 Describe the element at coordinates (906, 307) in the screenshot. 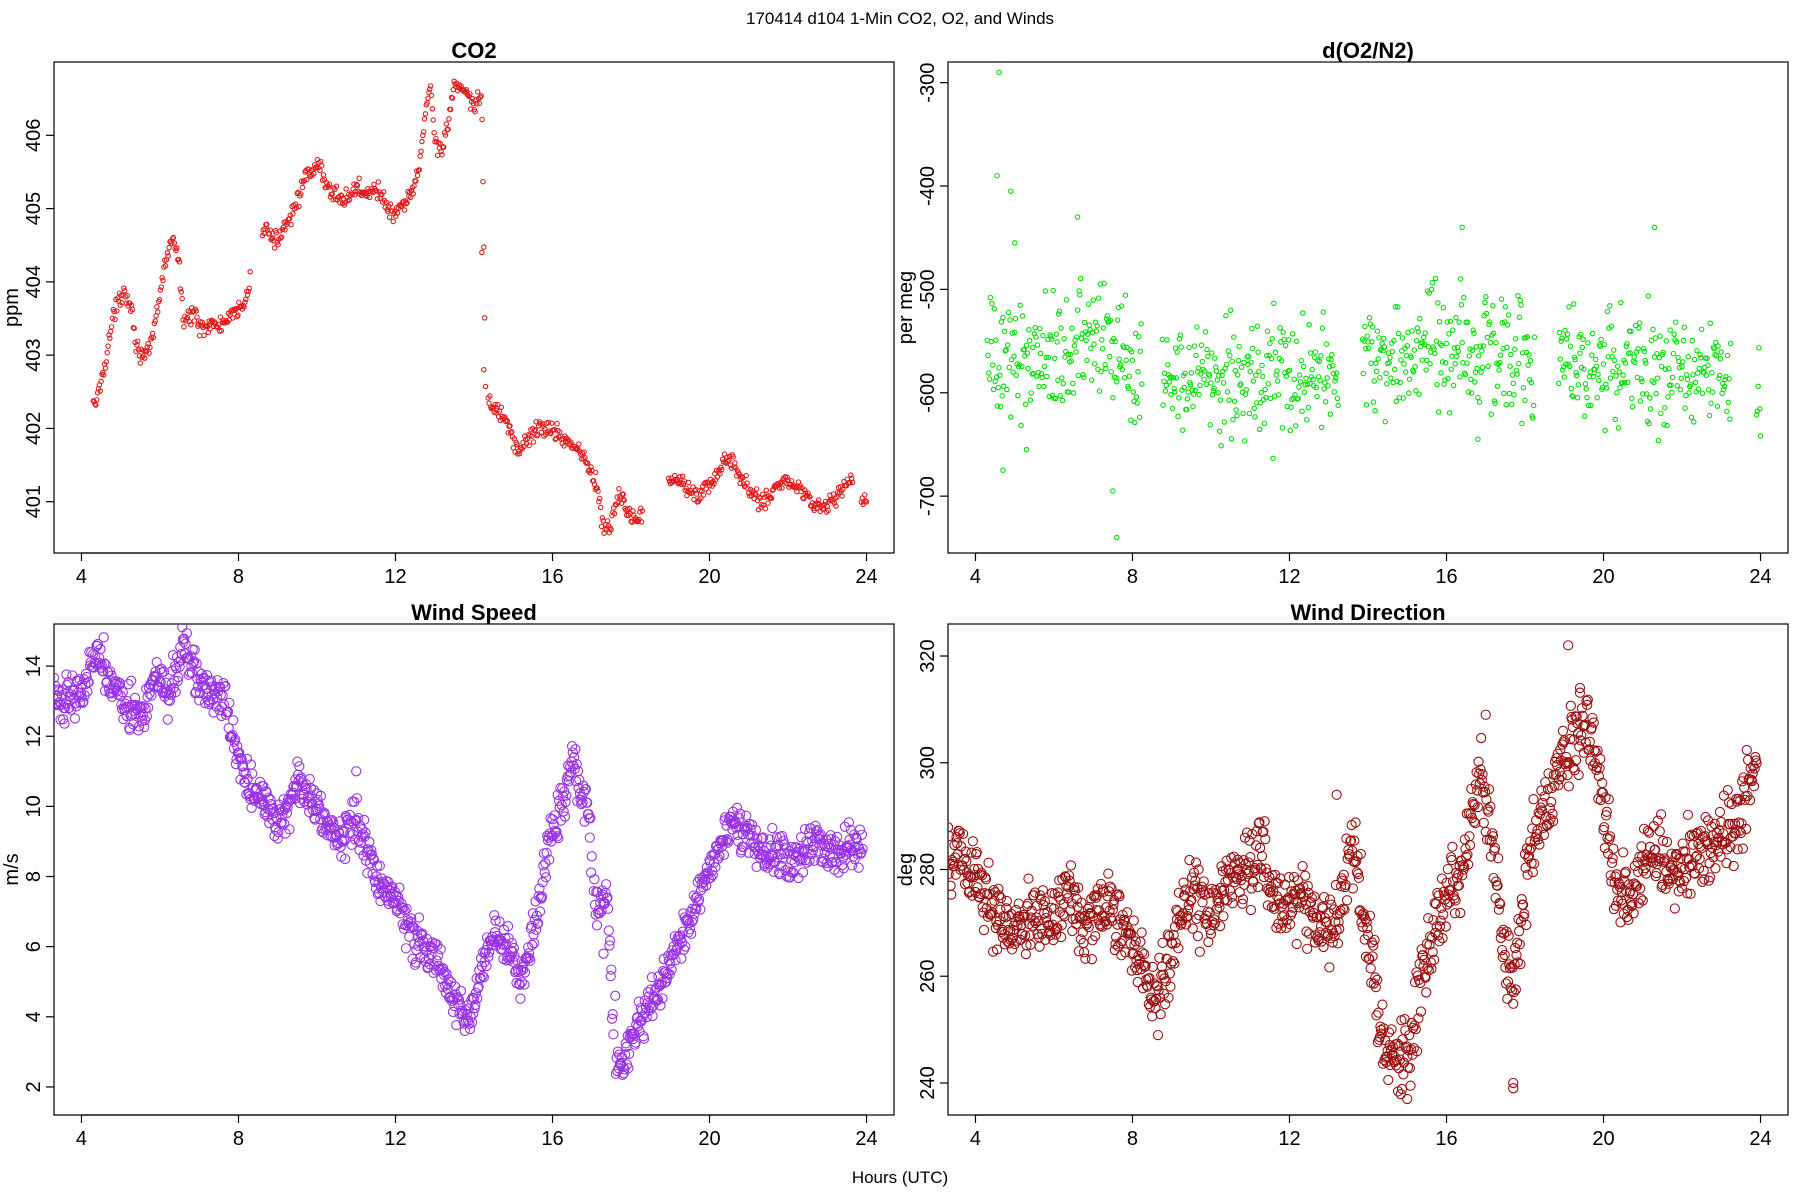

I see `y-axis-label: per meg` at that location.